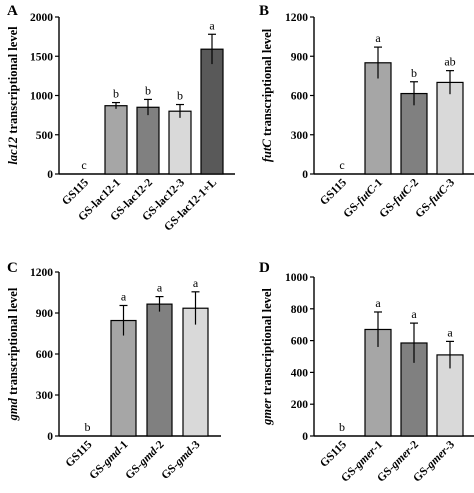 This screenshot has height=493, width=474. I want to click on category-label: GS-futC-3, so click(435, 198).